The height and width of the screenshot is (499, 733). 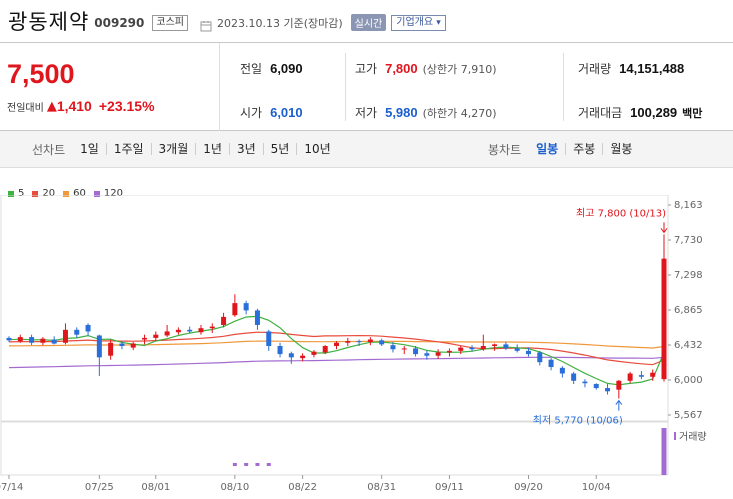 What do you see at coordinates (505, 149) in the screenshot?
I see `candle-chart-label: 봉차트` at bounding box center [505, 149].